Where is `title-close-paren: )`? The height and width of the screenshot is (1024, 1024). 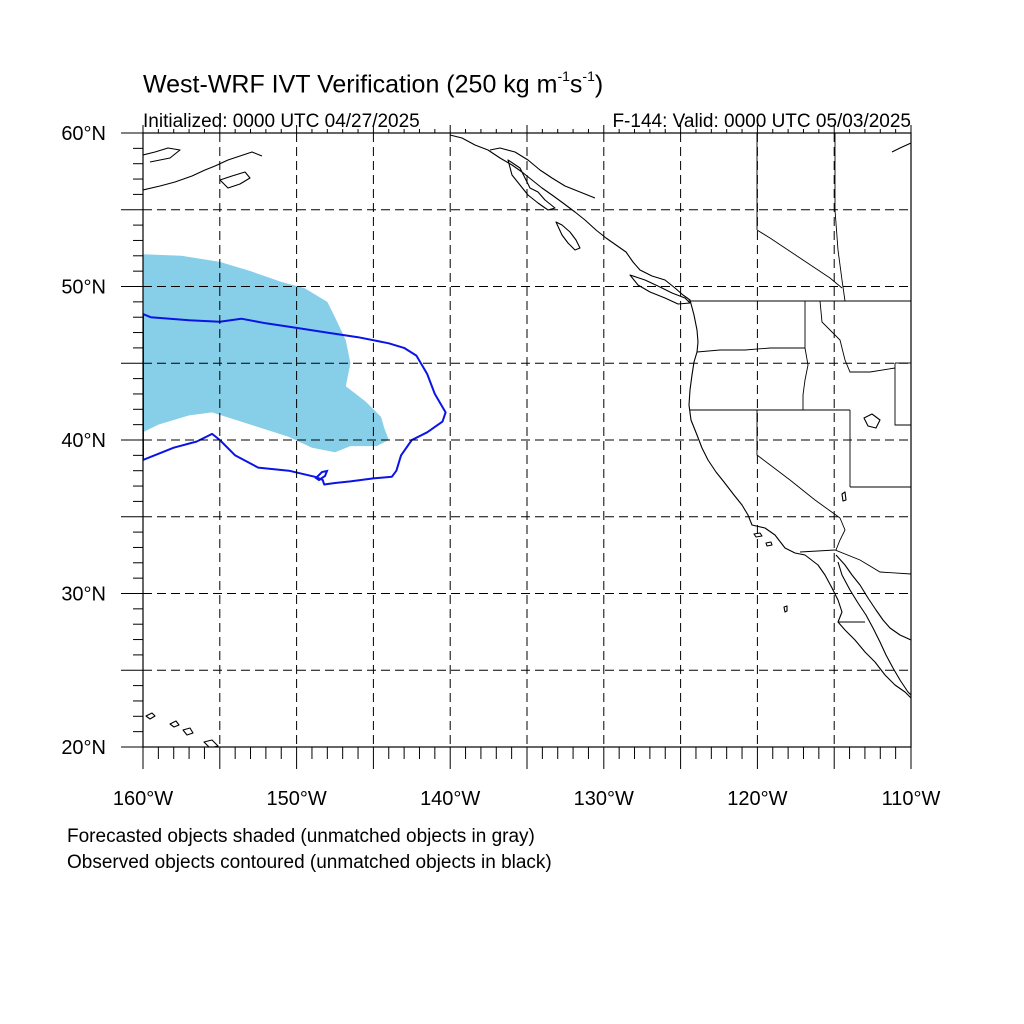
title-close-paren: ) is located at coordinates (599, 84).